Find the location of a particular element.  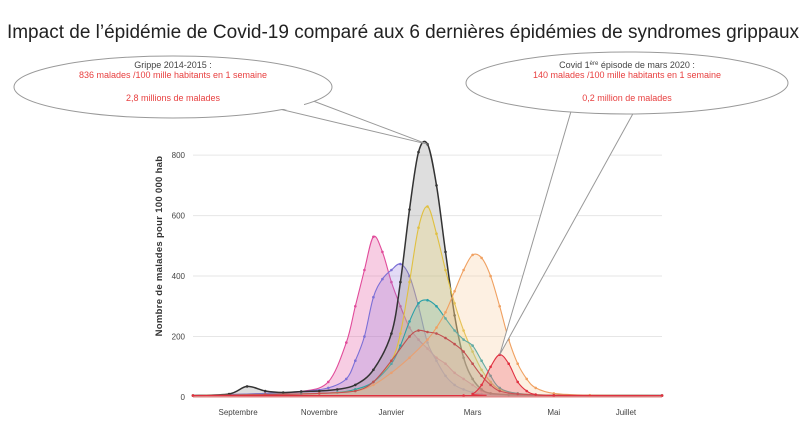

x-tick-label: Mai is located at coordinates (553, 412).